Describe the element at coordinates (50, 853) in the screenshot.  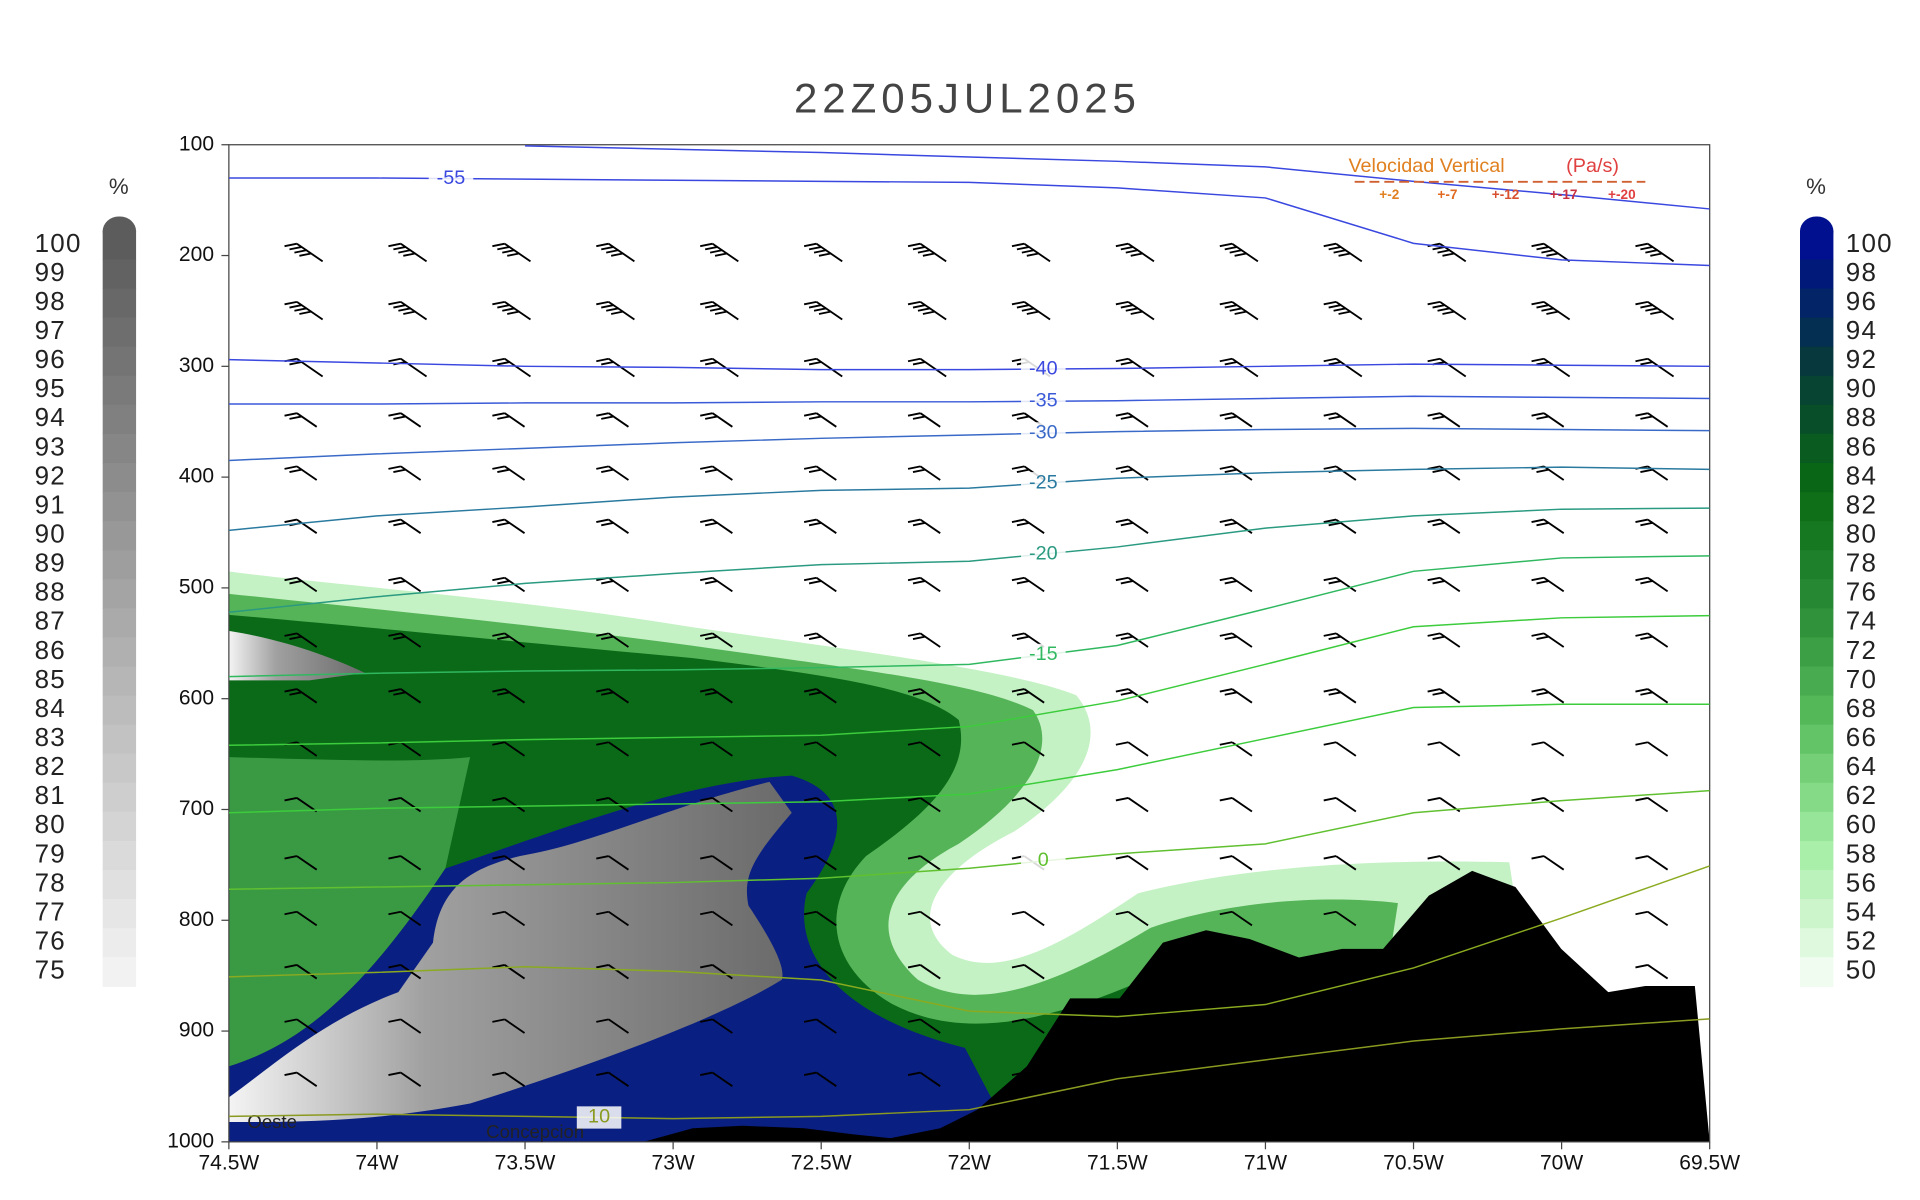
I see `colorbar-label: 79` at that location.